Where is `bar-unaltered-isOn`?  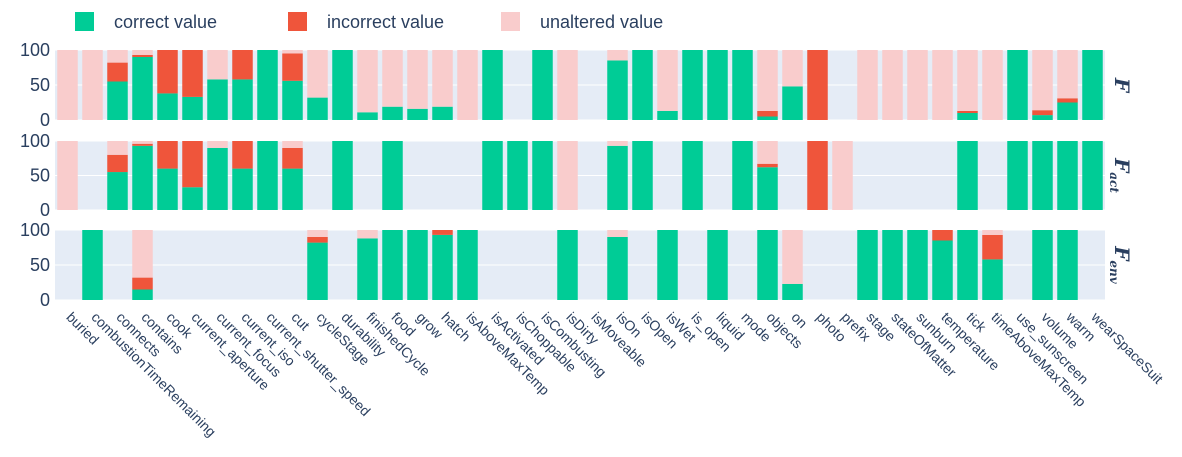 bar-unaltered-isOn is located at coordinates (617, 143).